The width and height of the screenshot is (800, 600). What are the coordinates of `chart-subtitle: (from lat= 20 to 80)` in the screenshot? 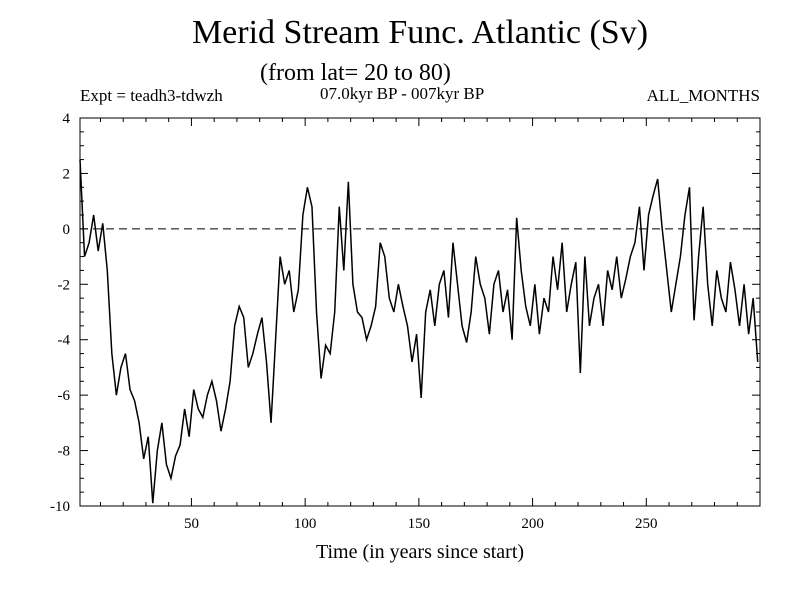 It's located at (355, 73).